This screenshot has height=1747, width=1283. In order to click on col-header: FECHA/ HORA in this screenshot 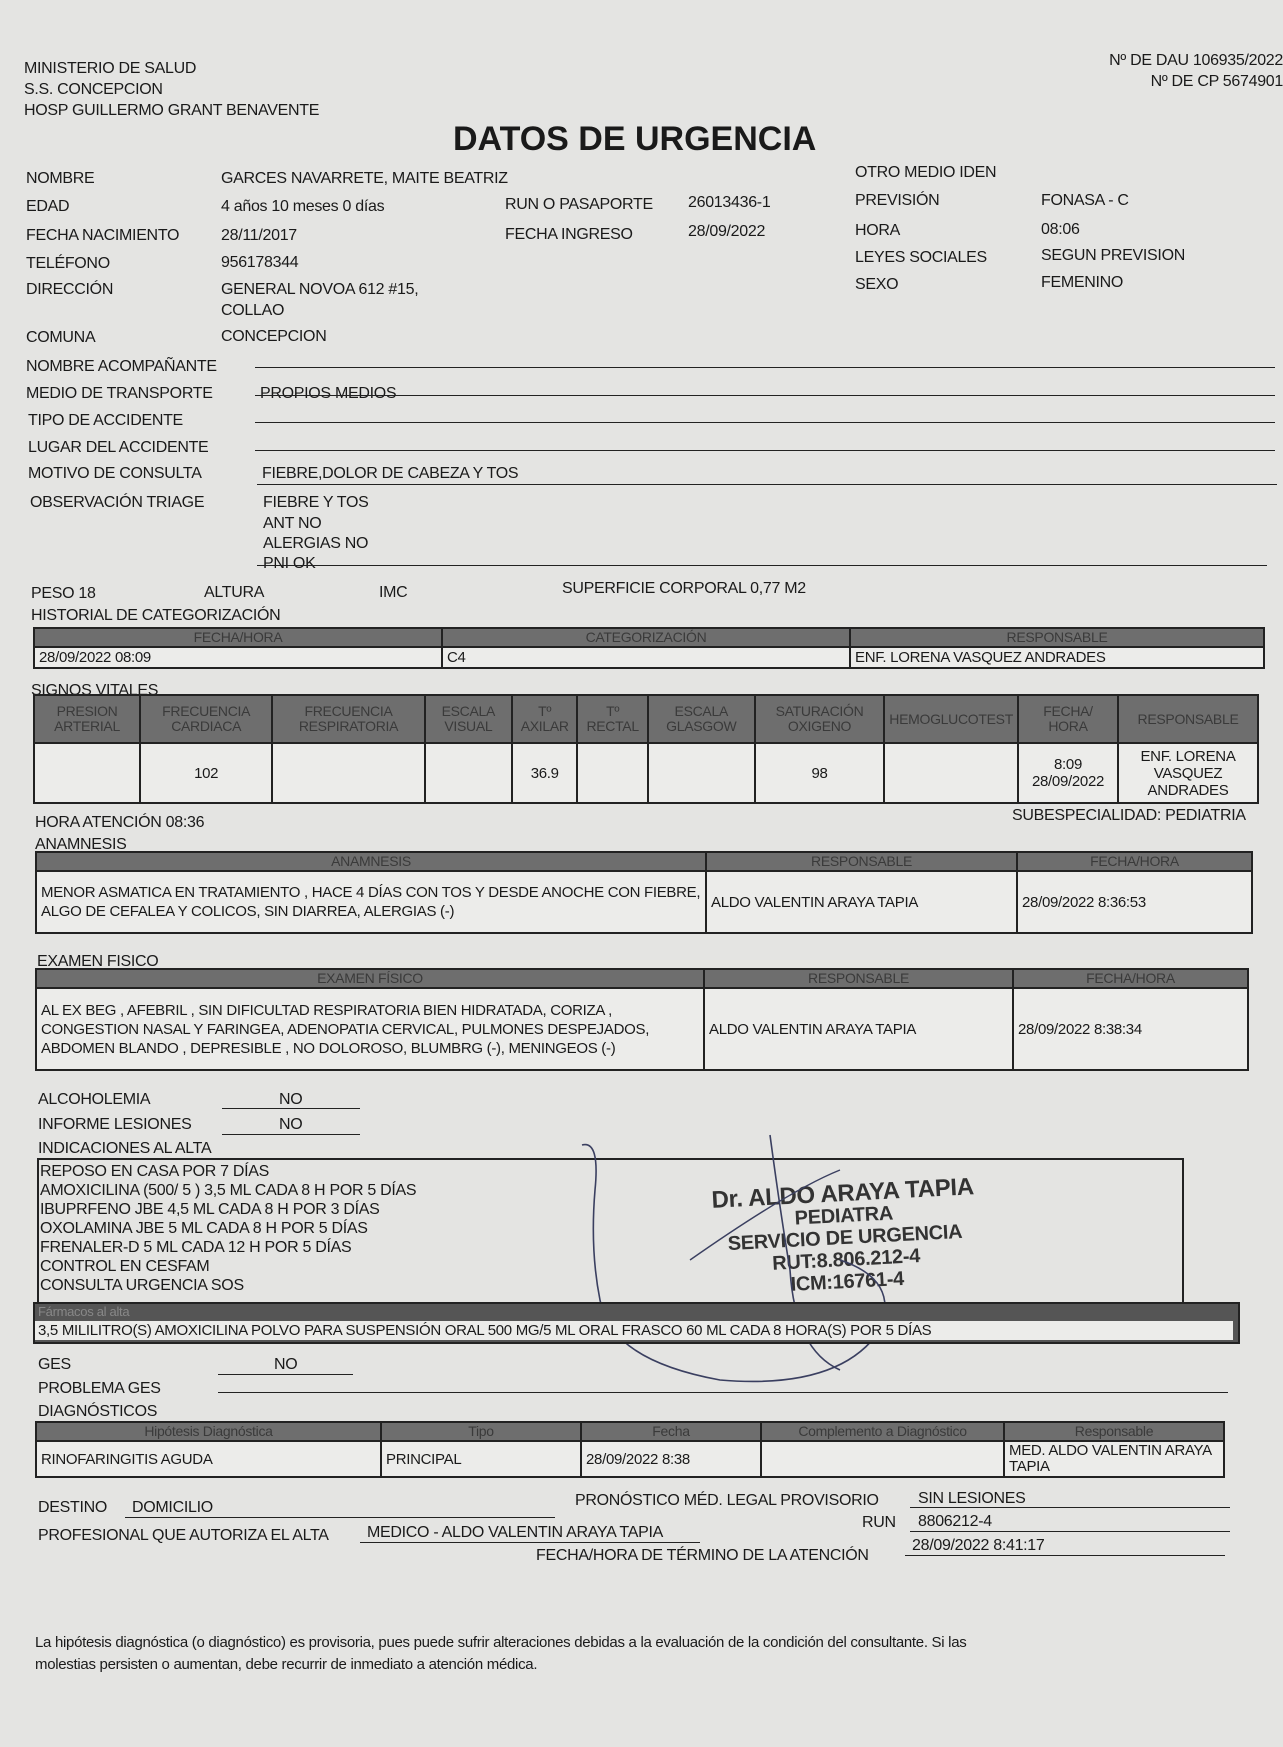, I will do `click(1068, 719)`.